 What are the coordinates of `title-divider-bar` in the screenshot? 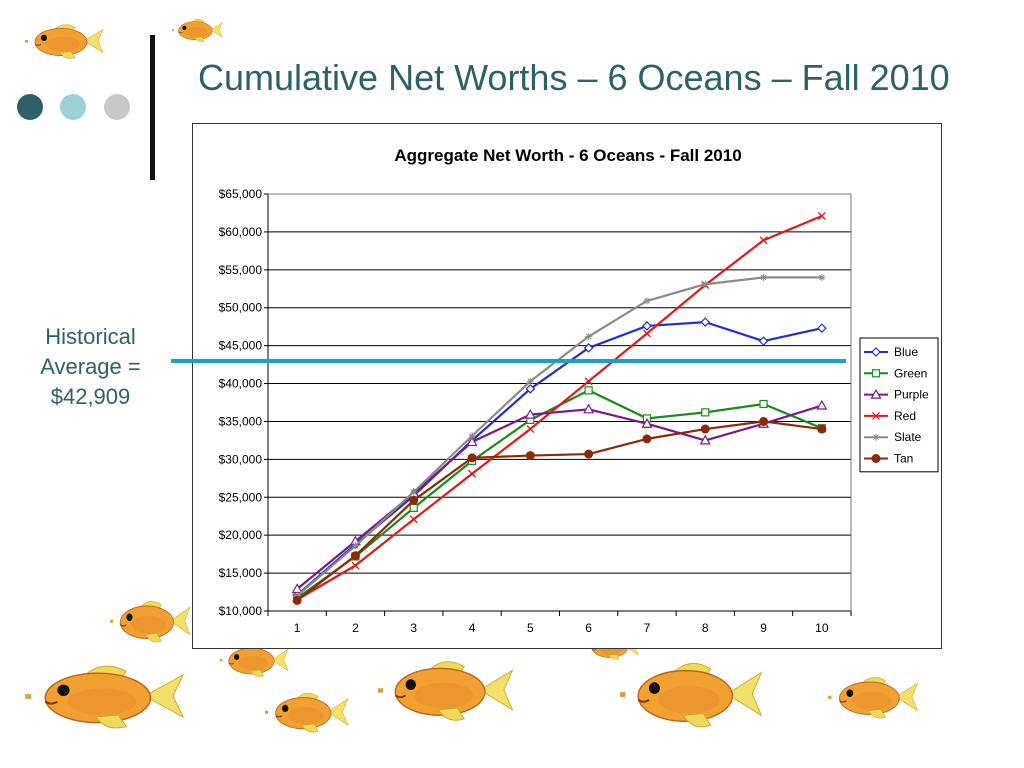 It's located at (152, 107).